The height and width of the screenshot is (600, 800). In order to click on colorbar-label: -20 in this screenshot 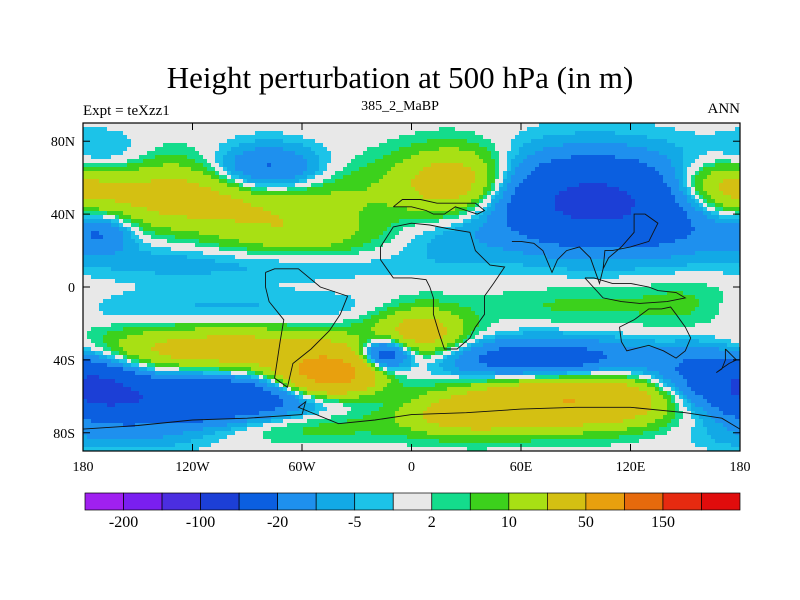, I will do `click(277, 522)`.